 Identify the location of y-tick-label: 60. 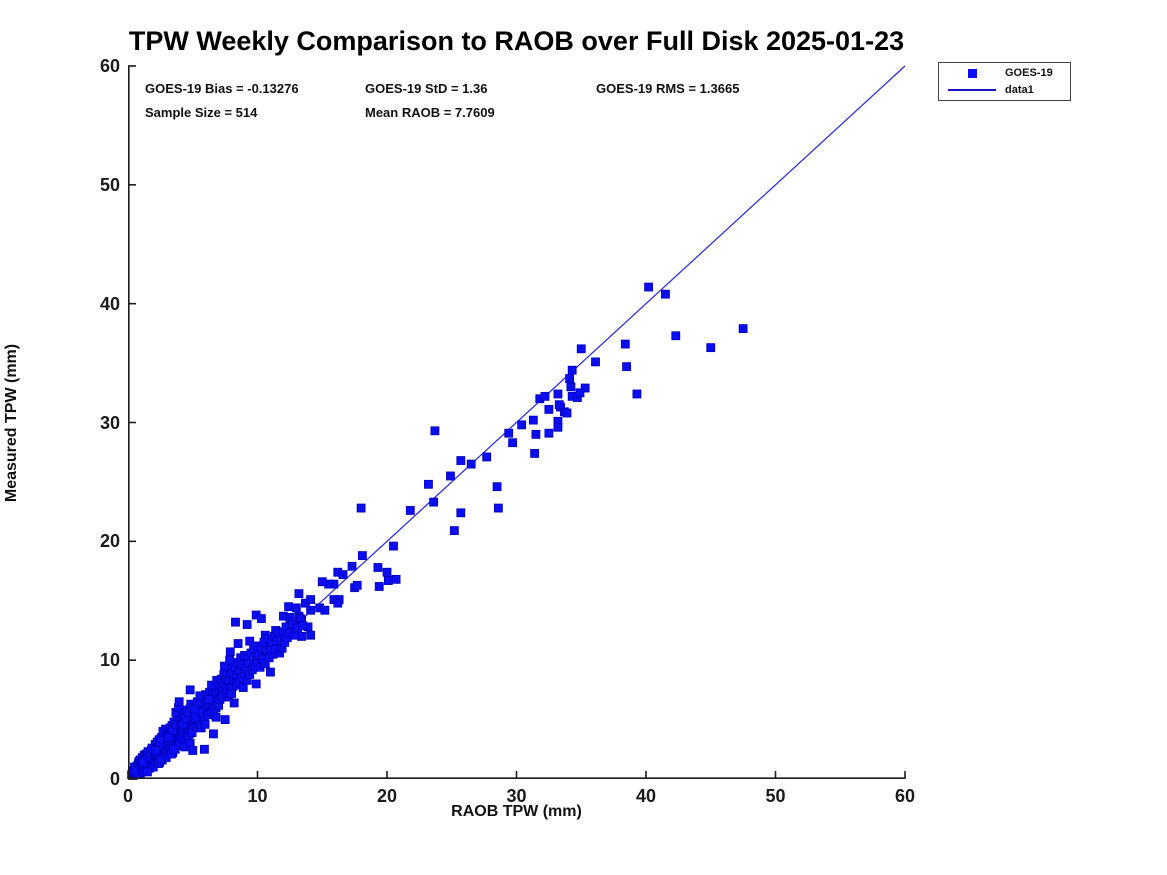
(109, 66).